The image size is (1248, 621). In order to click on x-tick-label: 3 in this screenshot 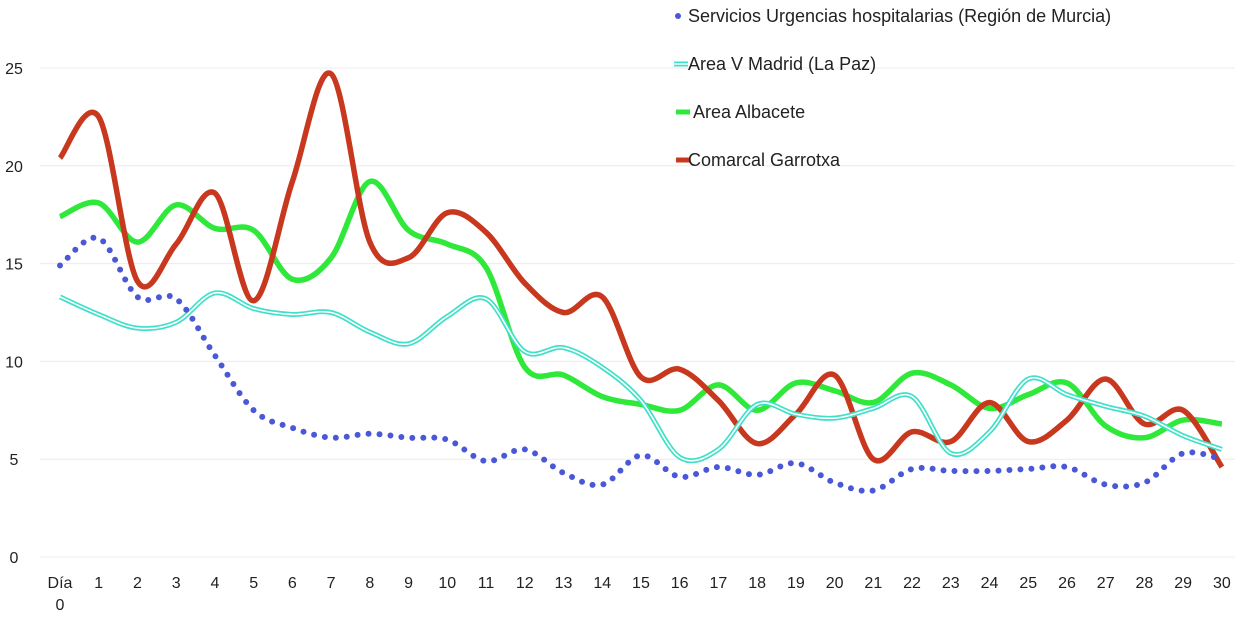, I will do `click(176, 583)`.